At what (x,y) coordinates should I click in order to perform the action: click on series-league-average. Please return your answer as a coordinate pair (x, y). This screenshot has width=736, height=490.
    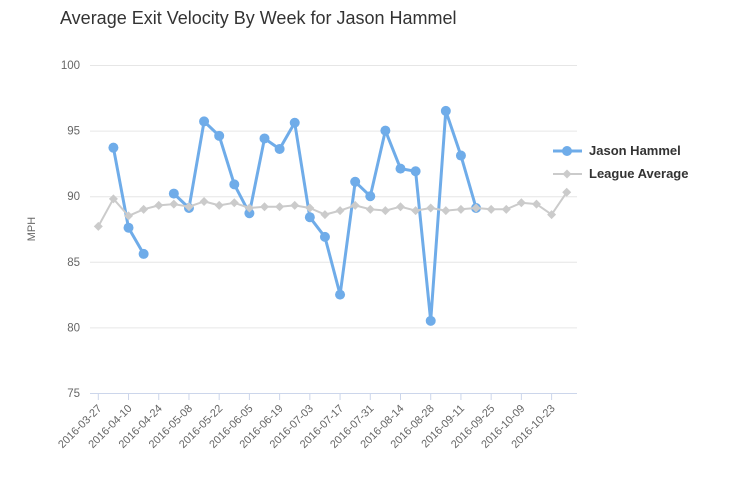
    Looking at the image, I should click on (332, 209).